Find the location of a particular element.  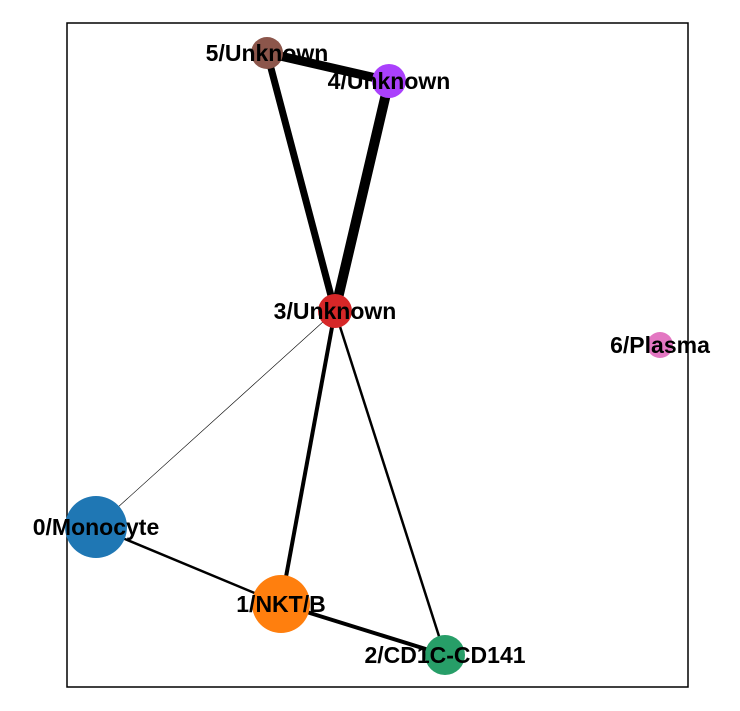

node-label-6: 6/Plasma is located at coordinates (660, 345).